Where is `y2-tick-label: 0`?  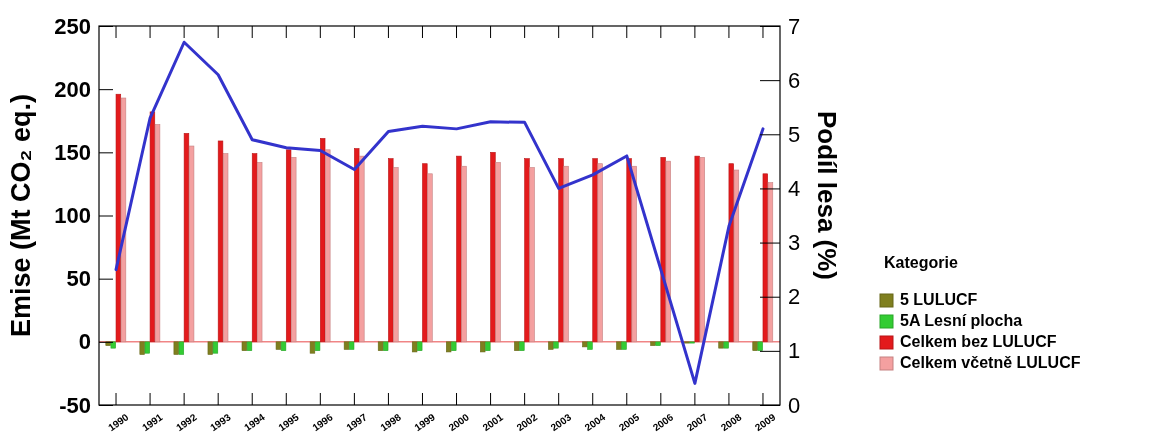
y2-tick-label: 0 is located at coordinates (794, 405).